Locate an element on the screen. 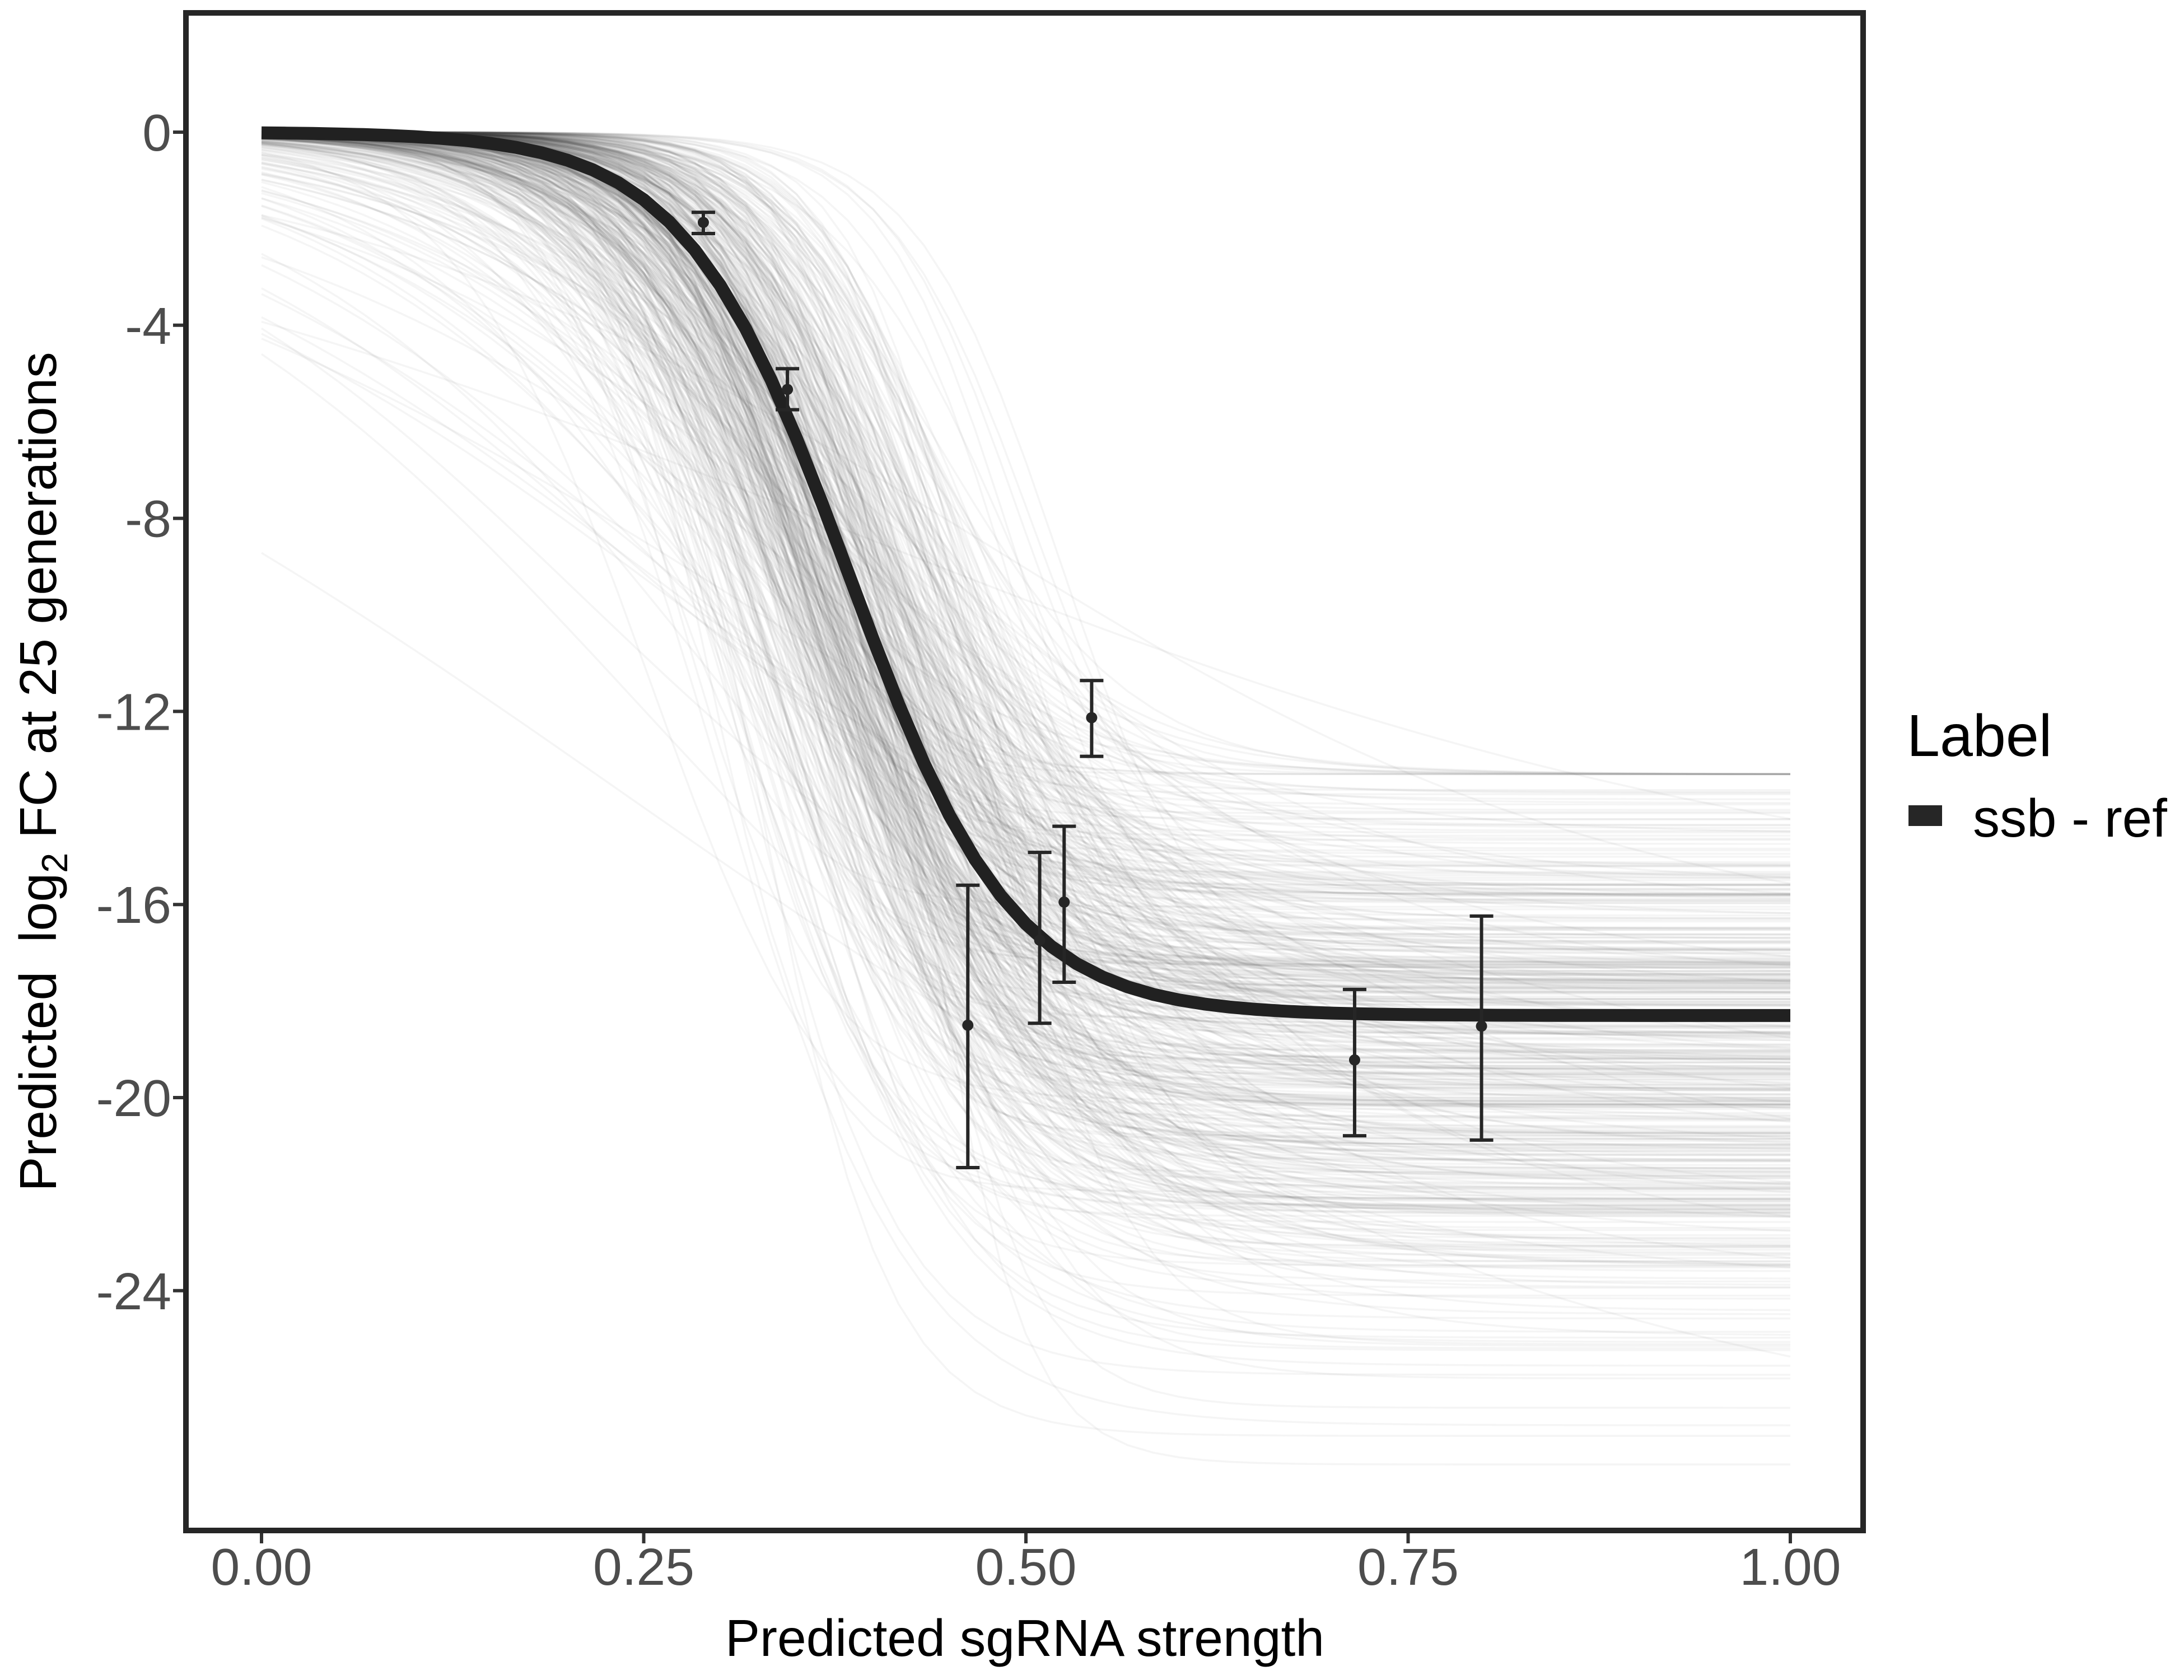 The image size is (2184, 1680). x-axis: 0.00 0.25 0.50 0.75 1.00 is located at coordinates (1026, 1565).